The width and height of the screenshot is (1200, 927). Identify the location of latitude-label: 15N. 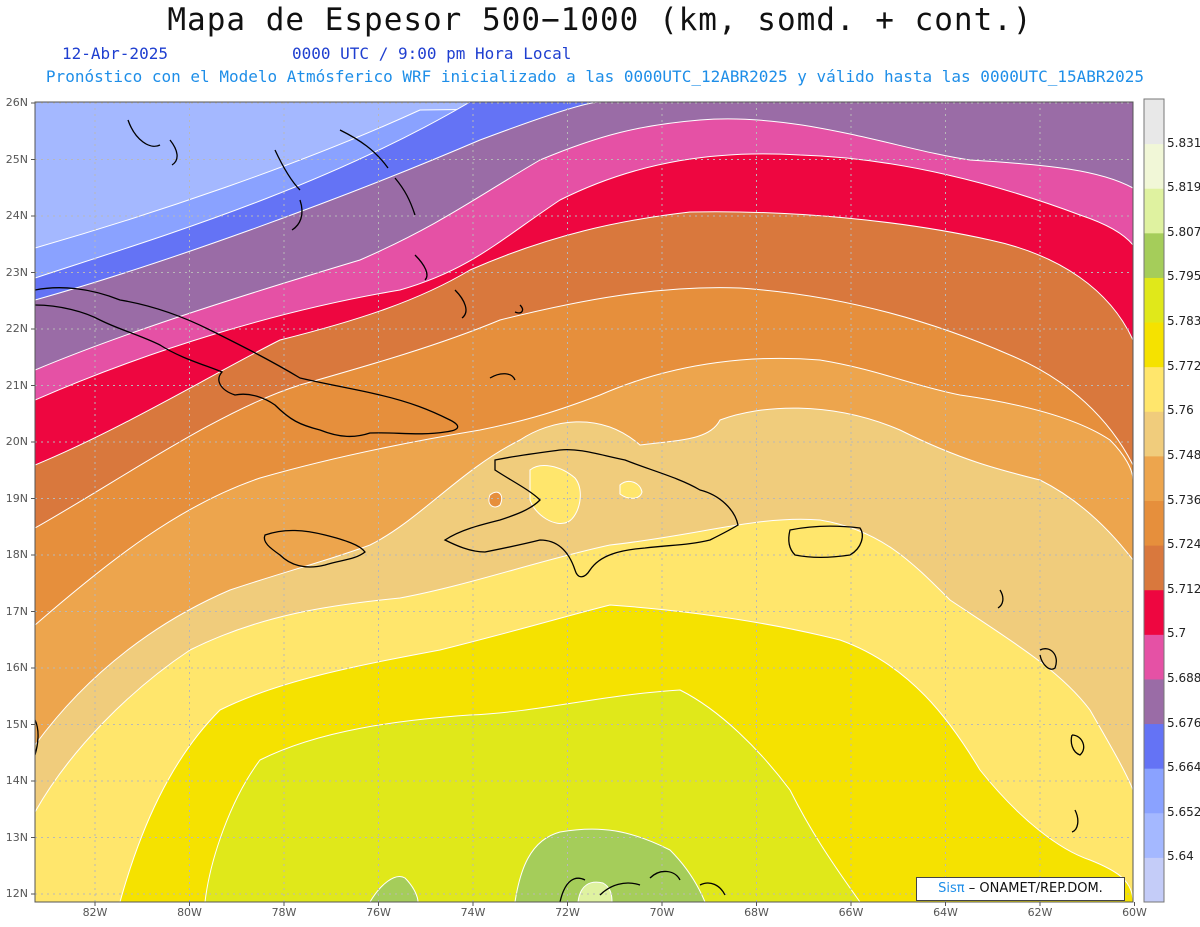
(16, 724).